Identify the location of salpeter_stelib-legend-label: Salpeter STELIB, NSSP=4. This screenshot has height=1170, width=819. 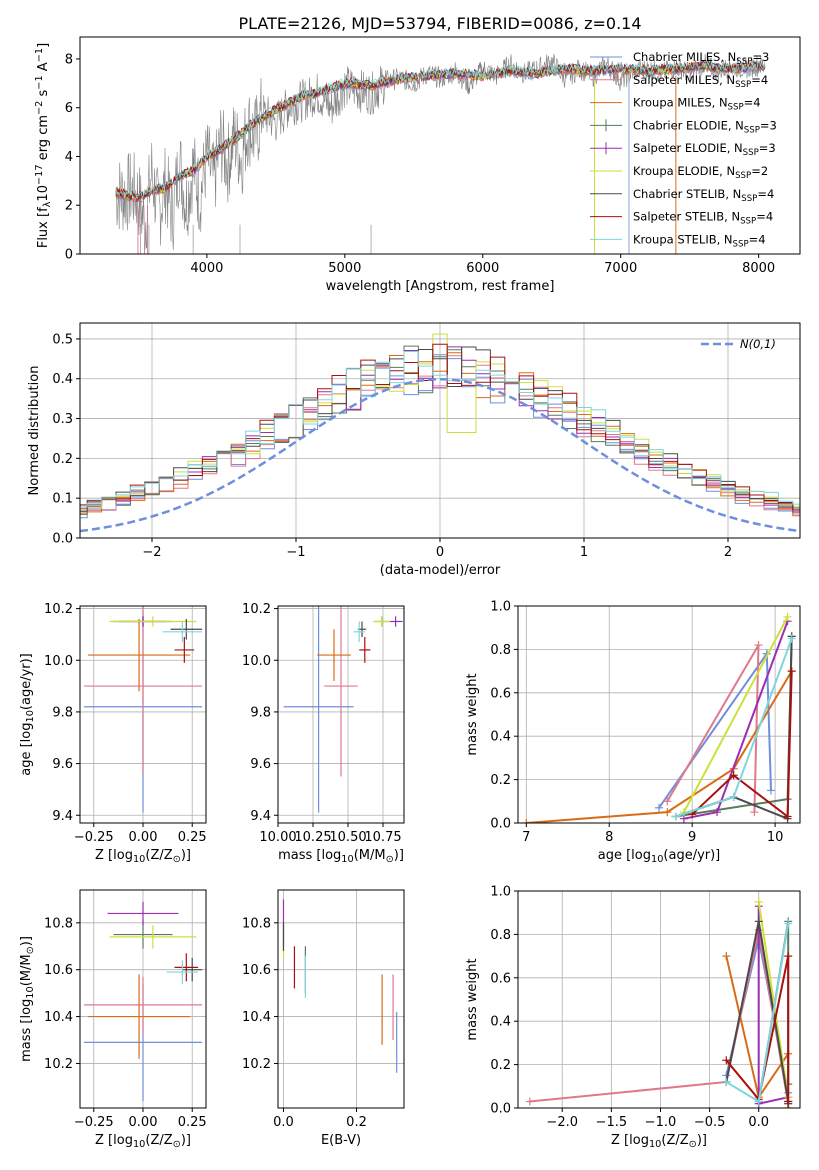
(703, 218).